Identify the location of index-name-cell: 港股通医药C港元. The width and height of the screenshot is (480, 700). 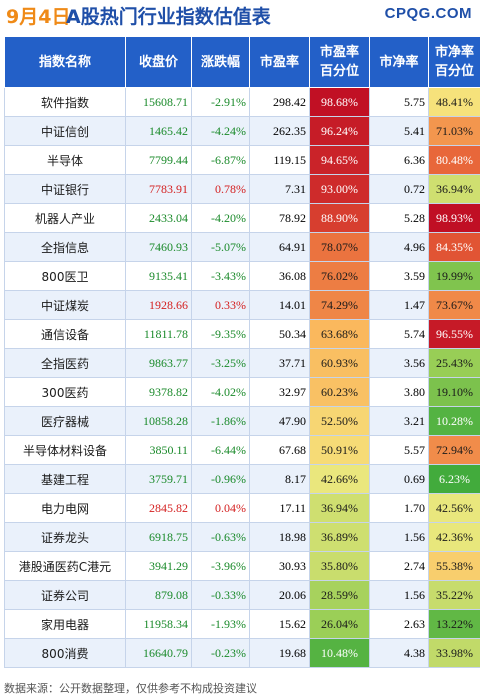
(65, 566).